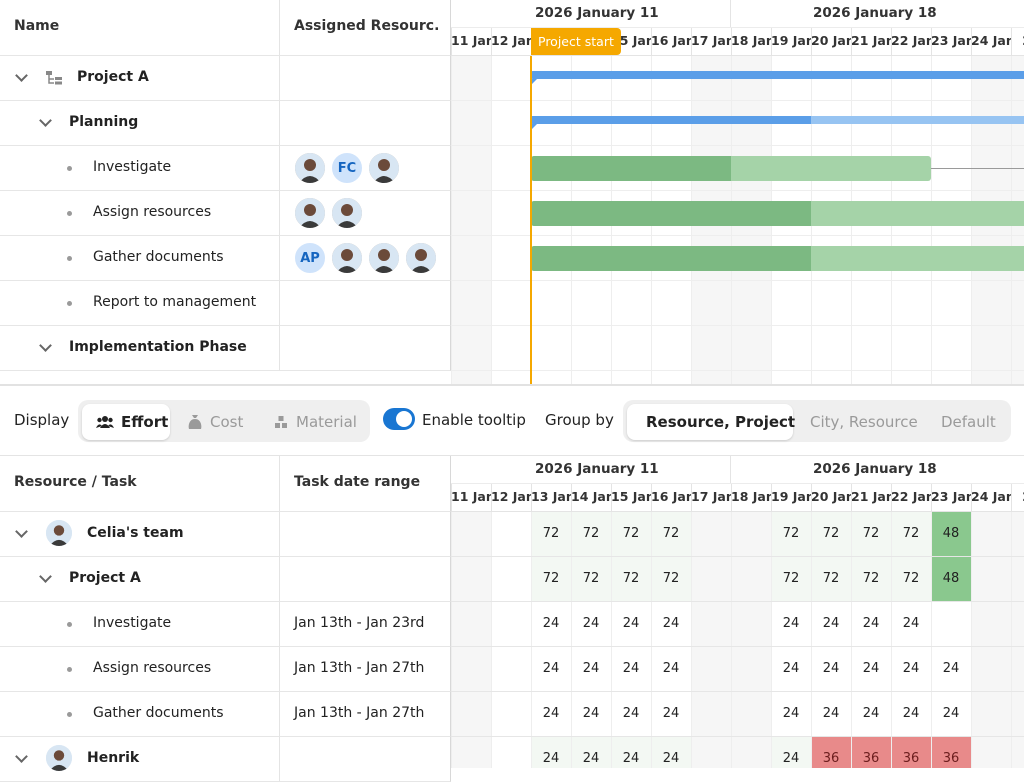 Image resolution: width=1024 pixels, height=782 pixels. I want to click on task-name-report-to-management: Report to management, so click(175, 302).